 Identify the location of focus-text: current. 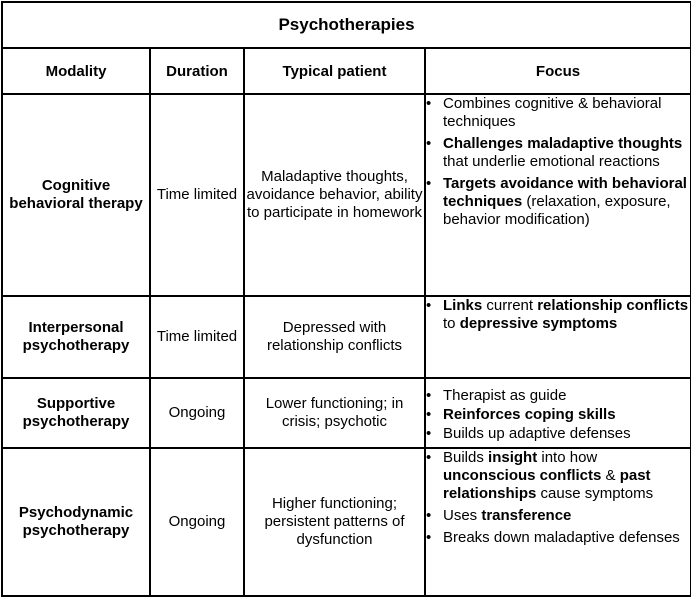
(510, 305).